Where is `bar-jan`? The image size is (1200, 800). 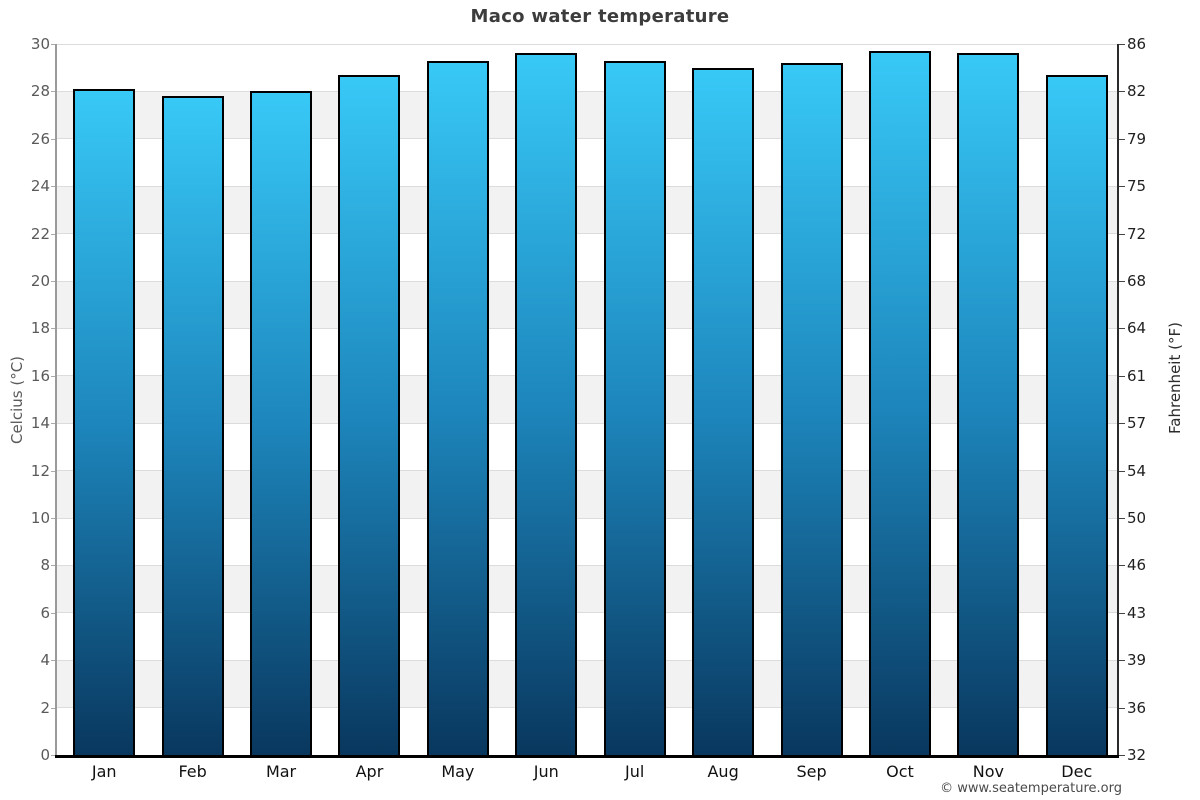 bar-jan is located at coordinates (104, 422).